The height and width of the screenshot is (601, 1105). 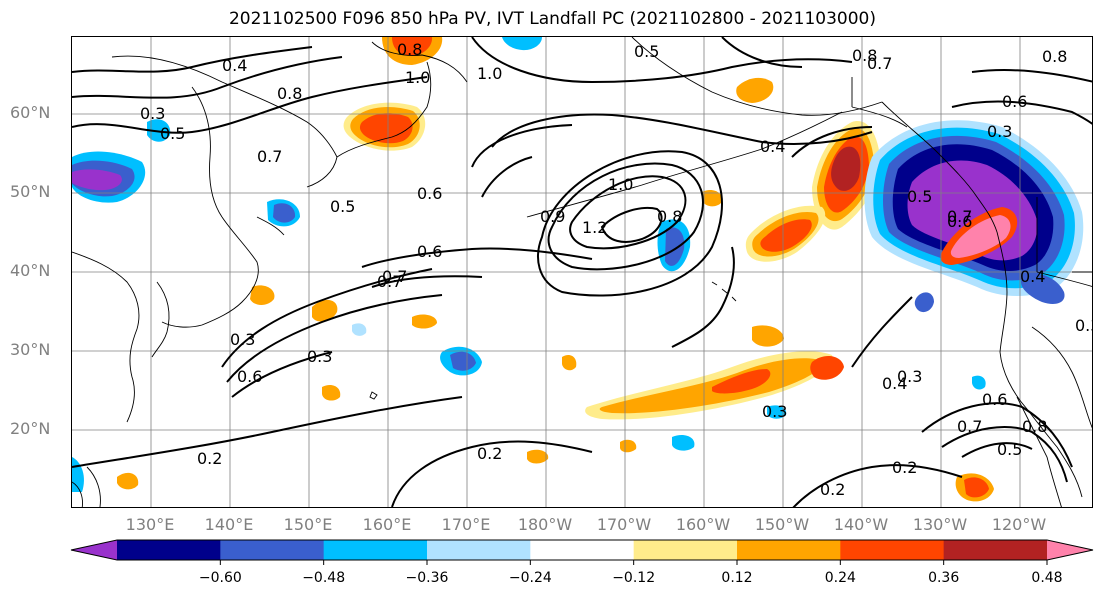 I want to click on lat-label-60n: 60°N, so click(x=30, y=112).